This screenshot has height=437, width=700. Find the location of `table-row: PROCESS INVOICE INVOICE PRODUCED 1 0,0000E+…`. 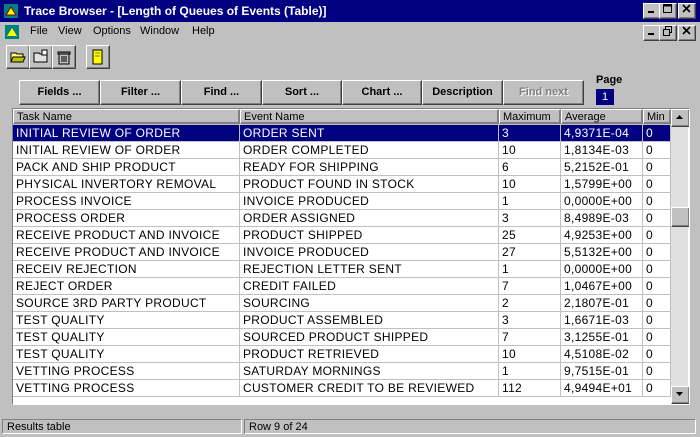

table-row: PROCESS INVOICE INVOICE PRODUCED 1 0,0000E+… is located at coordinates (342, 201).